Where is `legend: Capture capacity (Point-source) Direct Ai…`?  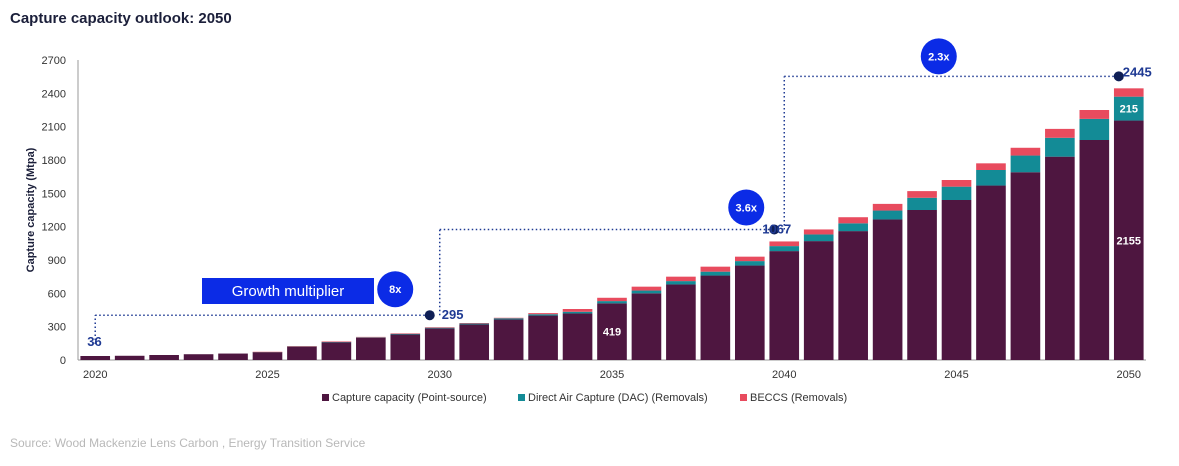
legend: Capture capacity (Point-source) Direct Ai… is located at coordinates (584, 398).